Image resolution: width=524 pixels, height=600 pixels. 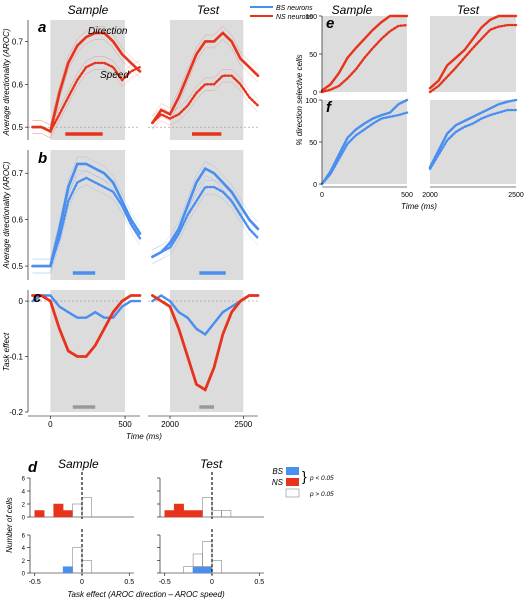 I want to click on title-sample-d: Sample, so click(x=78, y=464).